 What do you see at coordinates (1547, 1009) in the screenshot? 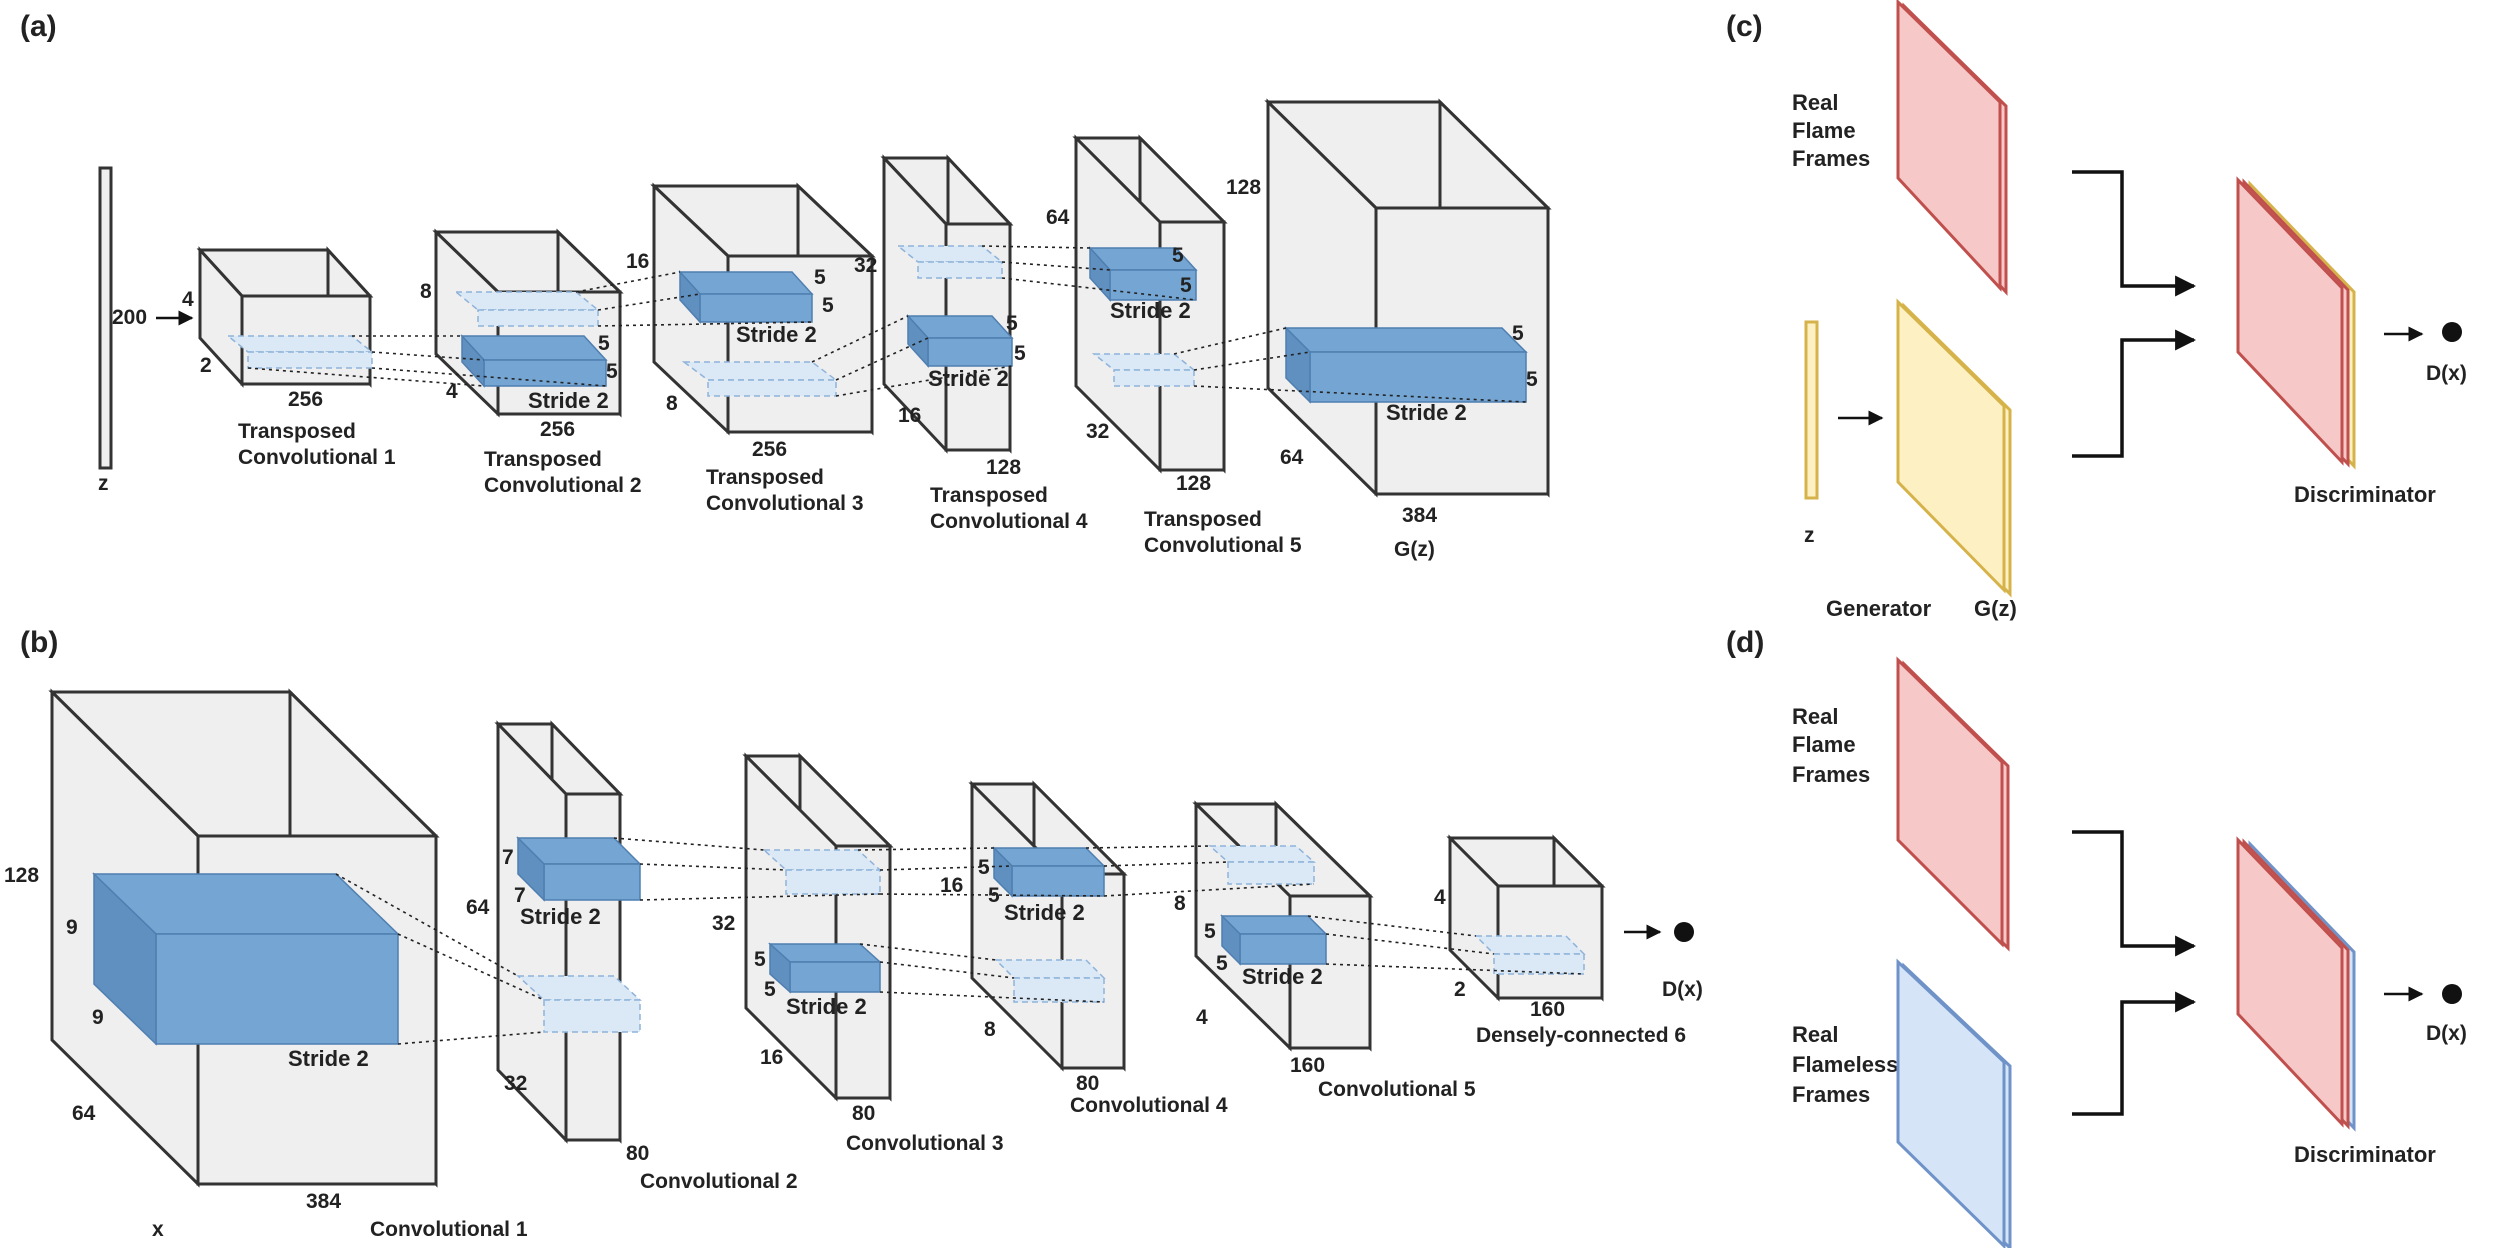
I see `d6-dim-w: 160` at bounding box center [1547, 1009].